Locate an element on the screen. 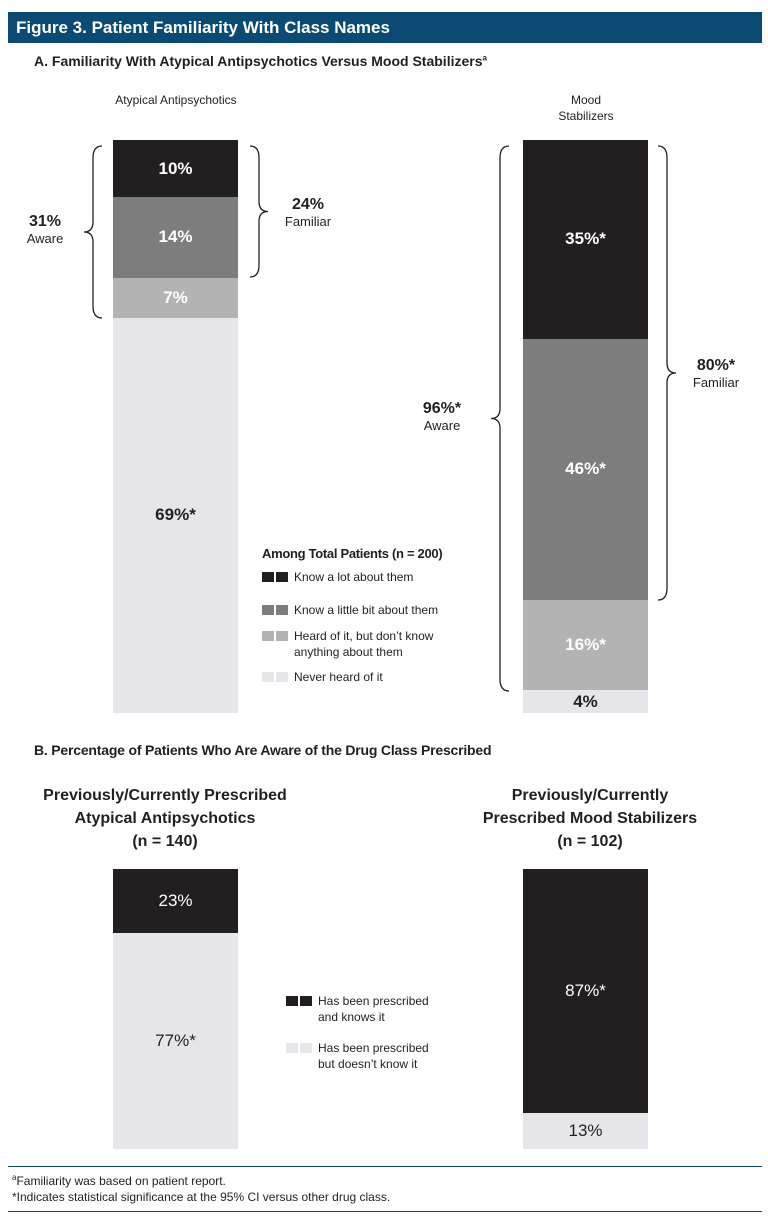 This screenshot has height=1221, width=768. bar-mood: 35%* 46%* 16%* 4% is located at coordinates (585, 426).